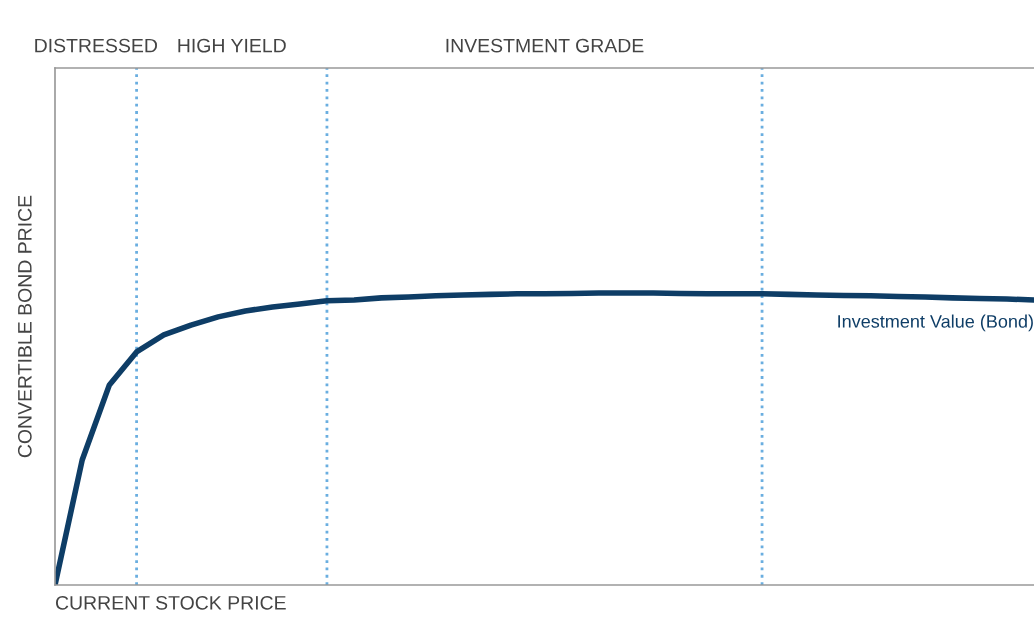 The image size is (1034, 623). I want to click on y-axis-title: CONVERTIBLE BOND PRICE, so click(24, 326).